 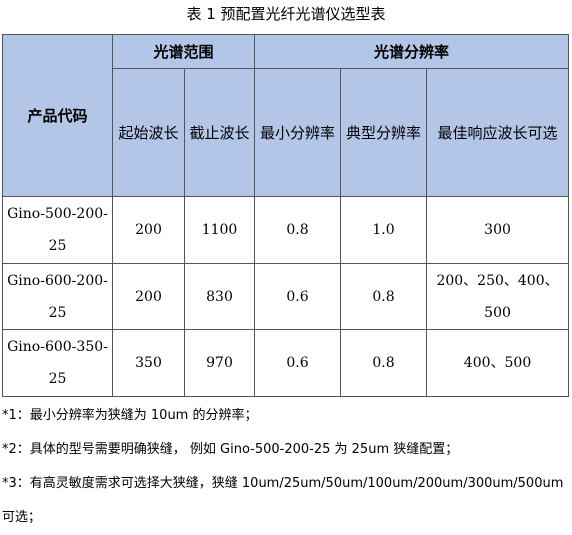 I want to click on header-end-wavelength: 截止波长, so click(x=219, y=132).